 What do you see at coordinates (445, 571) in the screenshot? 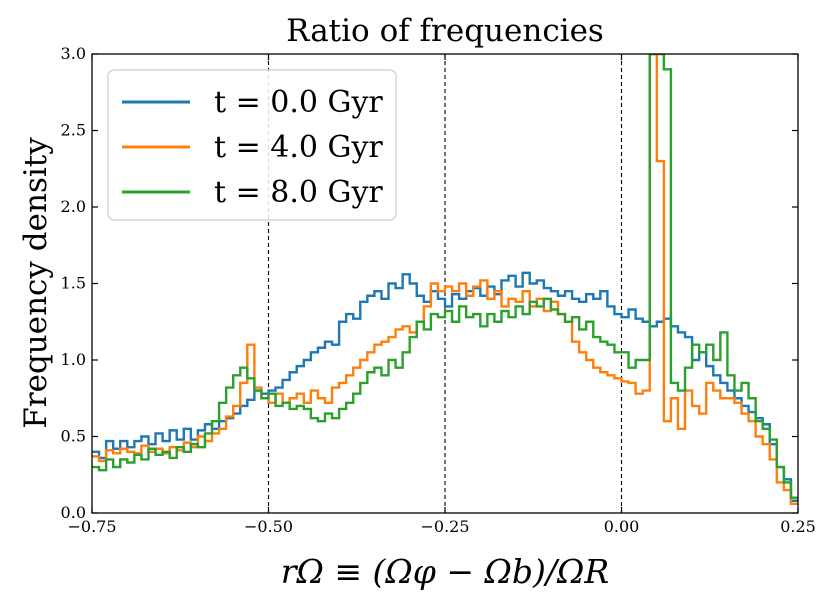
I see `x-axis-label: rΩ ≡ (Ωφ − Ωb)/ΩR` at bounding box center [445, 571].